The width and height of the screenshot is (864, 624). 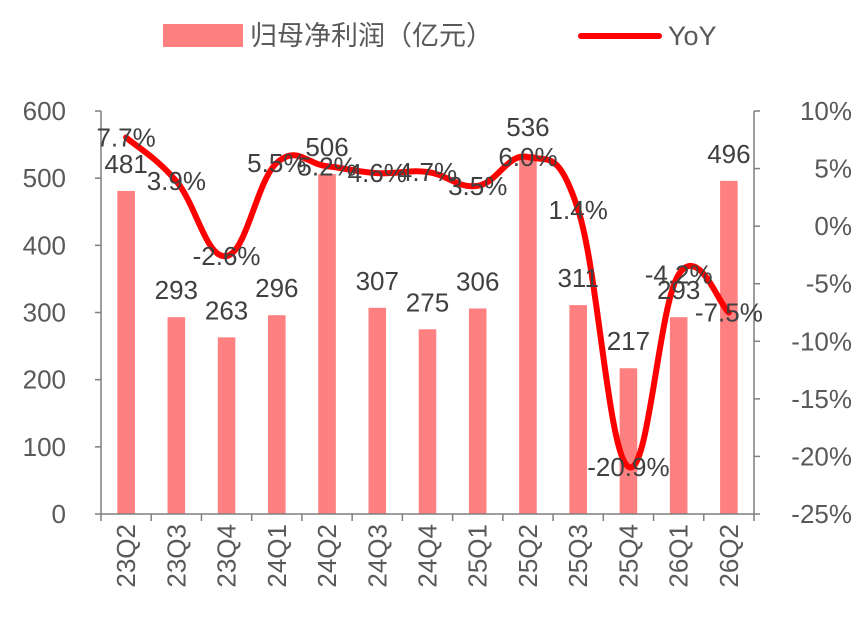 I want to click on bar-24Q2, so click(x=327, y=344).